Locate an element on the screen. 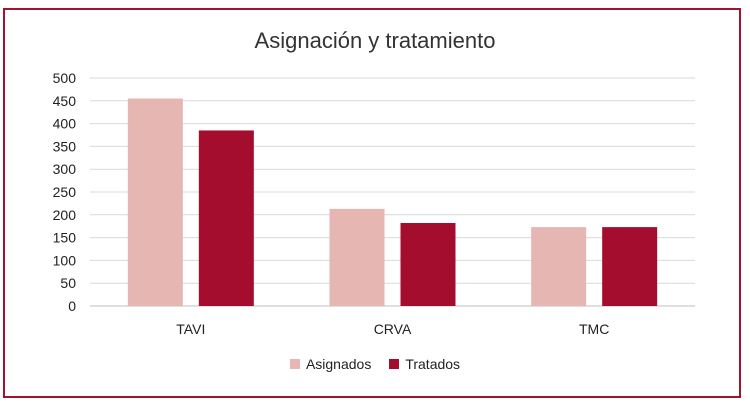  x-category-label-tavi: TAVI is located at coordinates (190, 329).